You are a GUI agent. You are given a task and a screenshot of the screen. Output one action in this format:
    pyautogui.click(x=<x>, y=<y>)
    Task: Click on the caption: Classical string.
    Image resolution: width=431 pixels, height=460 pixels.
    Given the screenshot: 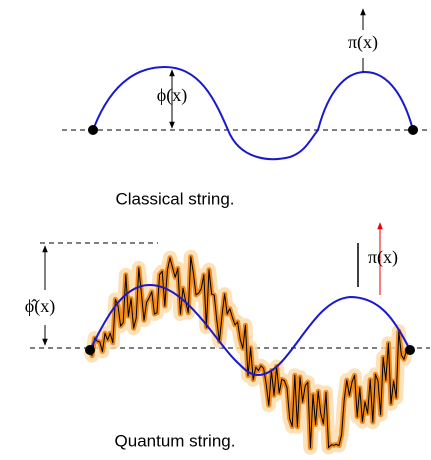 What is the action you would take?
    pyautogui.click(x=174, y=198)
    